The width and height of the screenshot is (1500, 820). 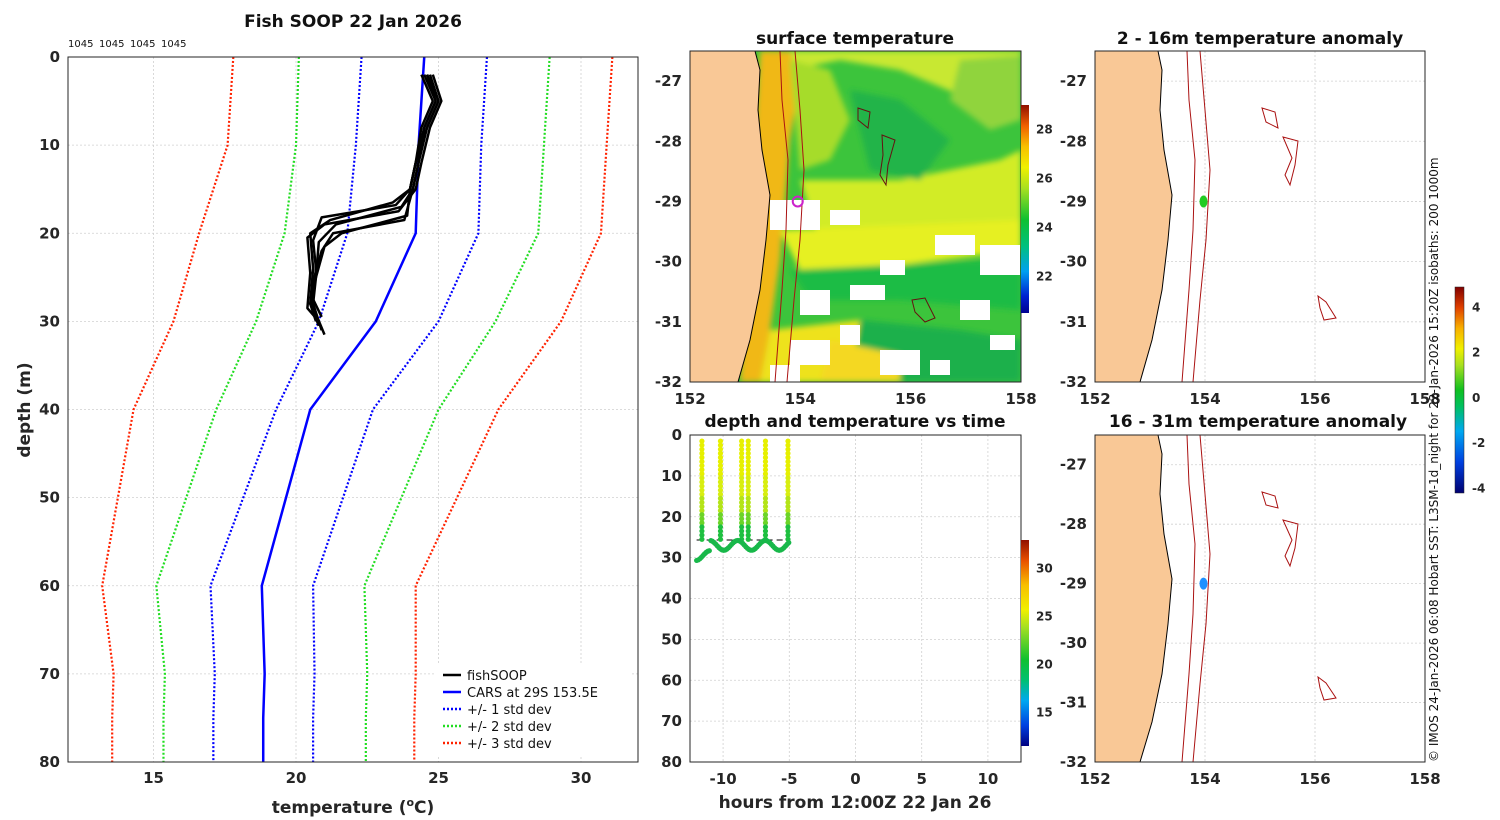 What do you see at coordinates (581, 778) in the screenshot?
I see `x-tick-label: 30` at bounding box center [581, 778].